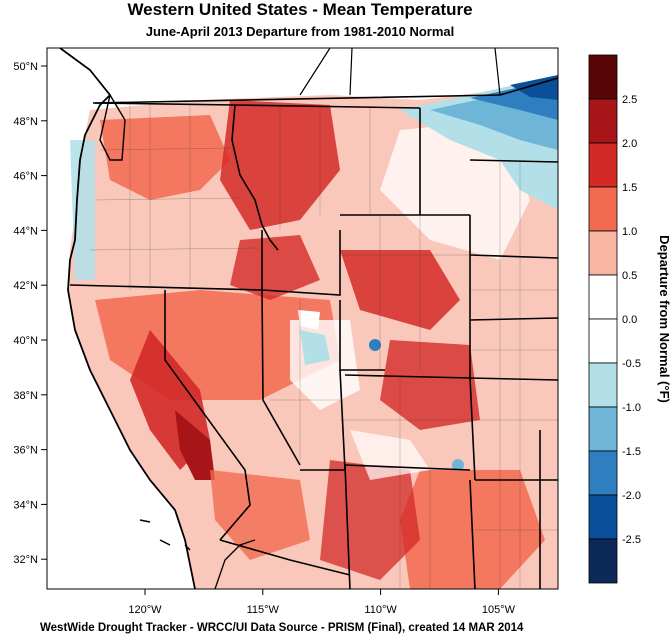  I want to click on latitude-label: 50°N, so click(25, 67).